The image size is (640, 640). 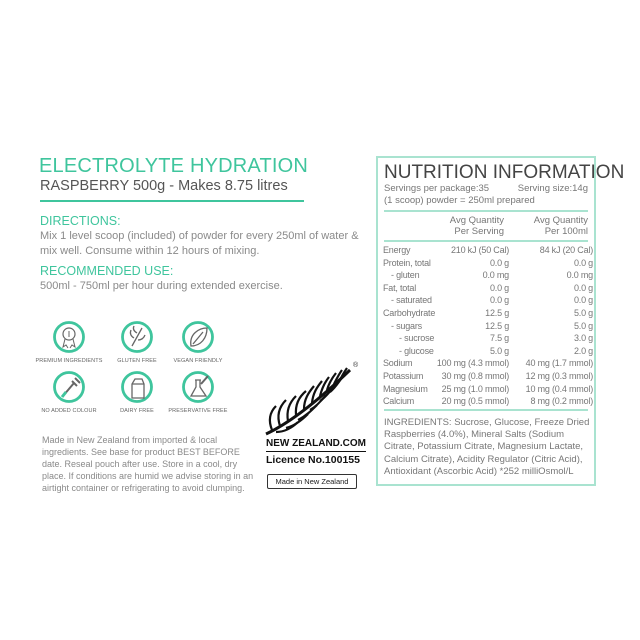 What do you see at coordinates (69, 411) in the screenshot?
I see `badge-label: NO ADDED COLOUR` at bounding box center [69, 411].